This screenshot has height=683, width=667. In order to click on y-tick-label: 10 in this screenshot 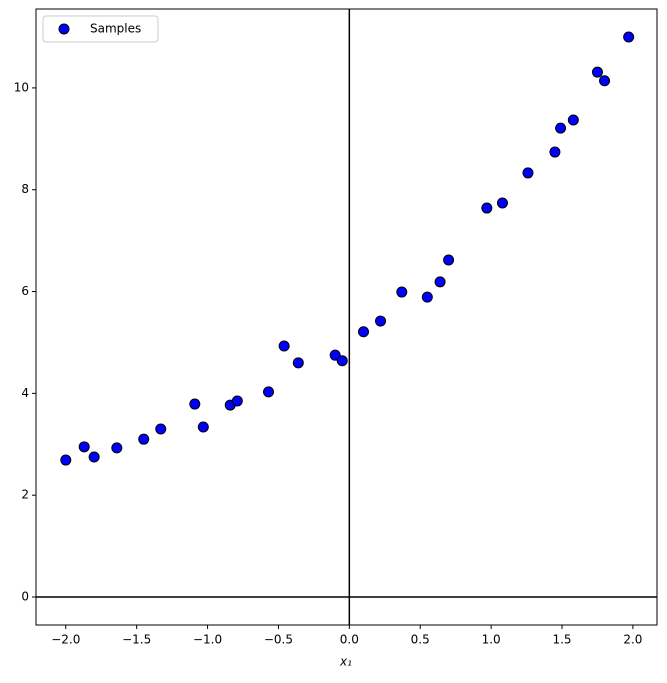, I will do `click(21, 87)`.